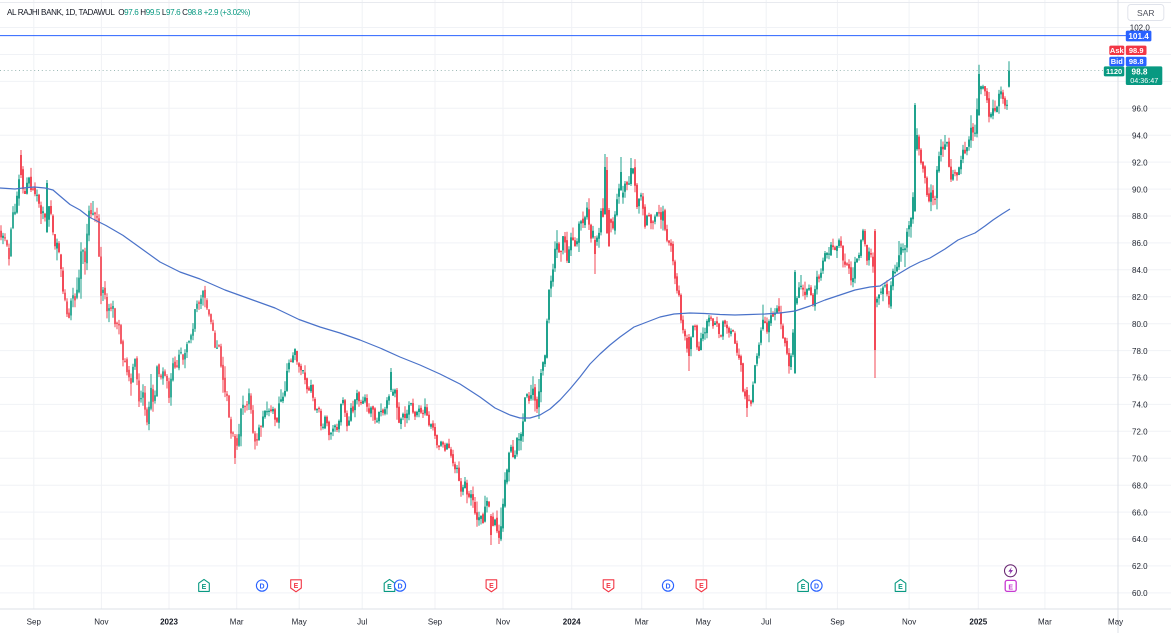  What do you see at coordinates (1140, 297) in the screenshot?
I see `svg-text: 82.0` at bounding box center [1140, 297].